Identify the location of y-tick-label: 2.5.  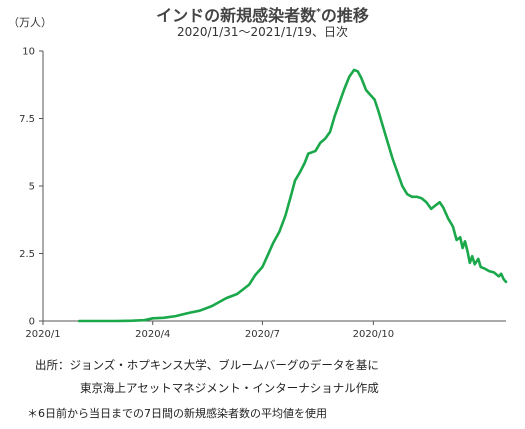
(27, 254).